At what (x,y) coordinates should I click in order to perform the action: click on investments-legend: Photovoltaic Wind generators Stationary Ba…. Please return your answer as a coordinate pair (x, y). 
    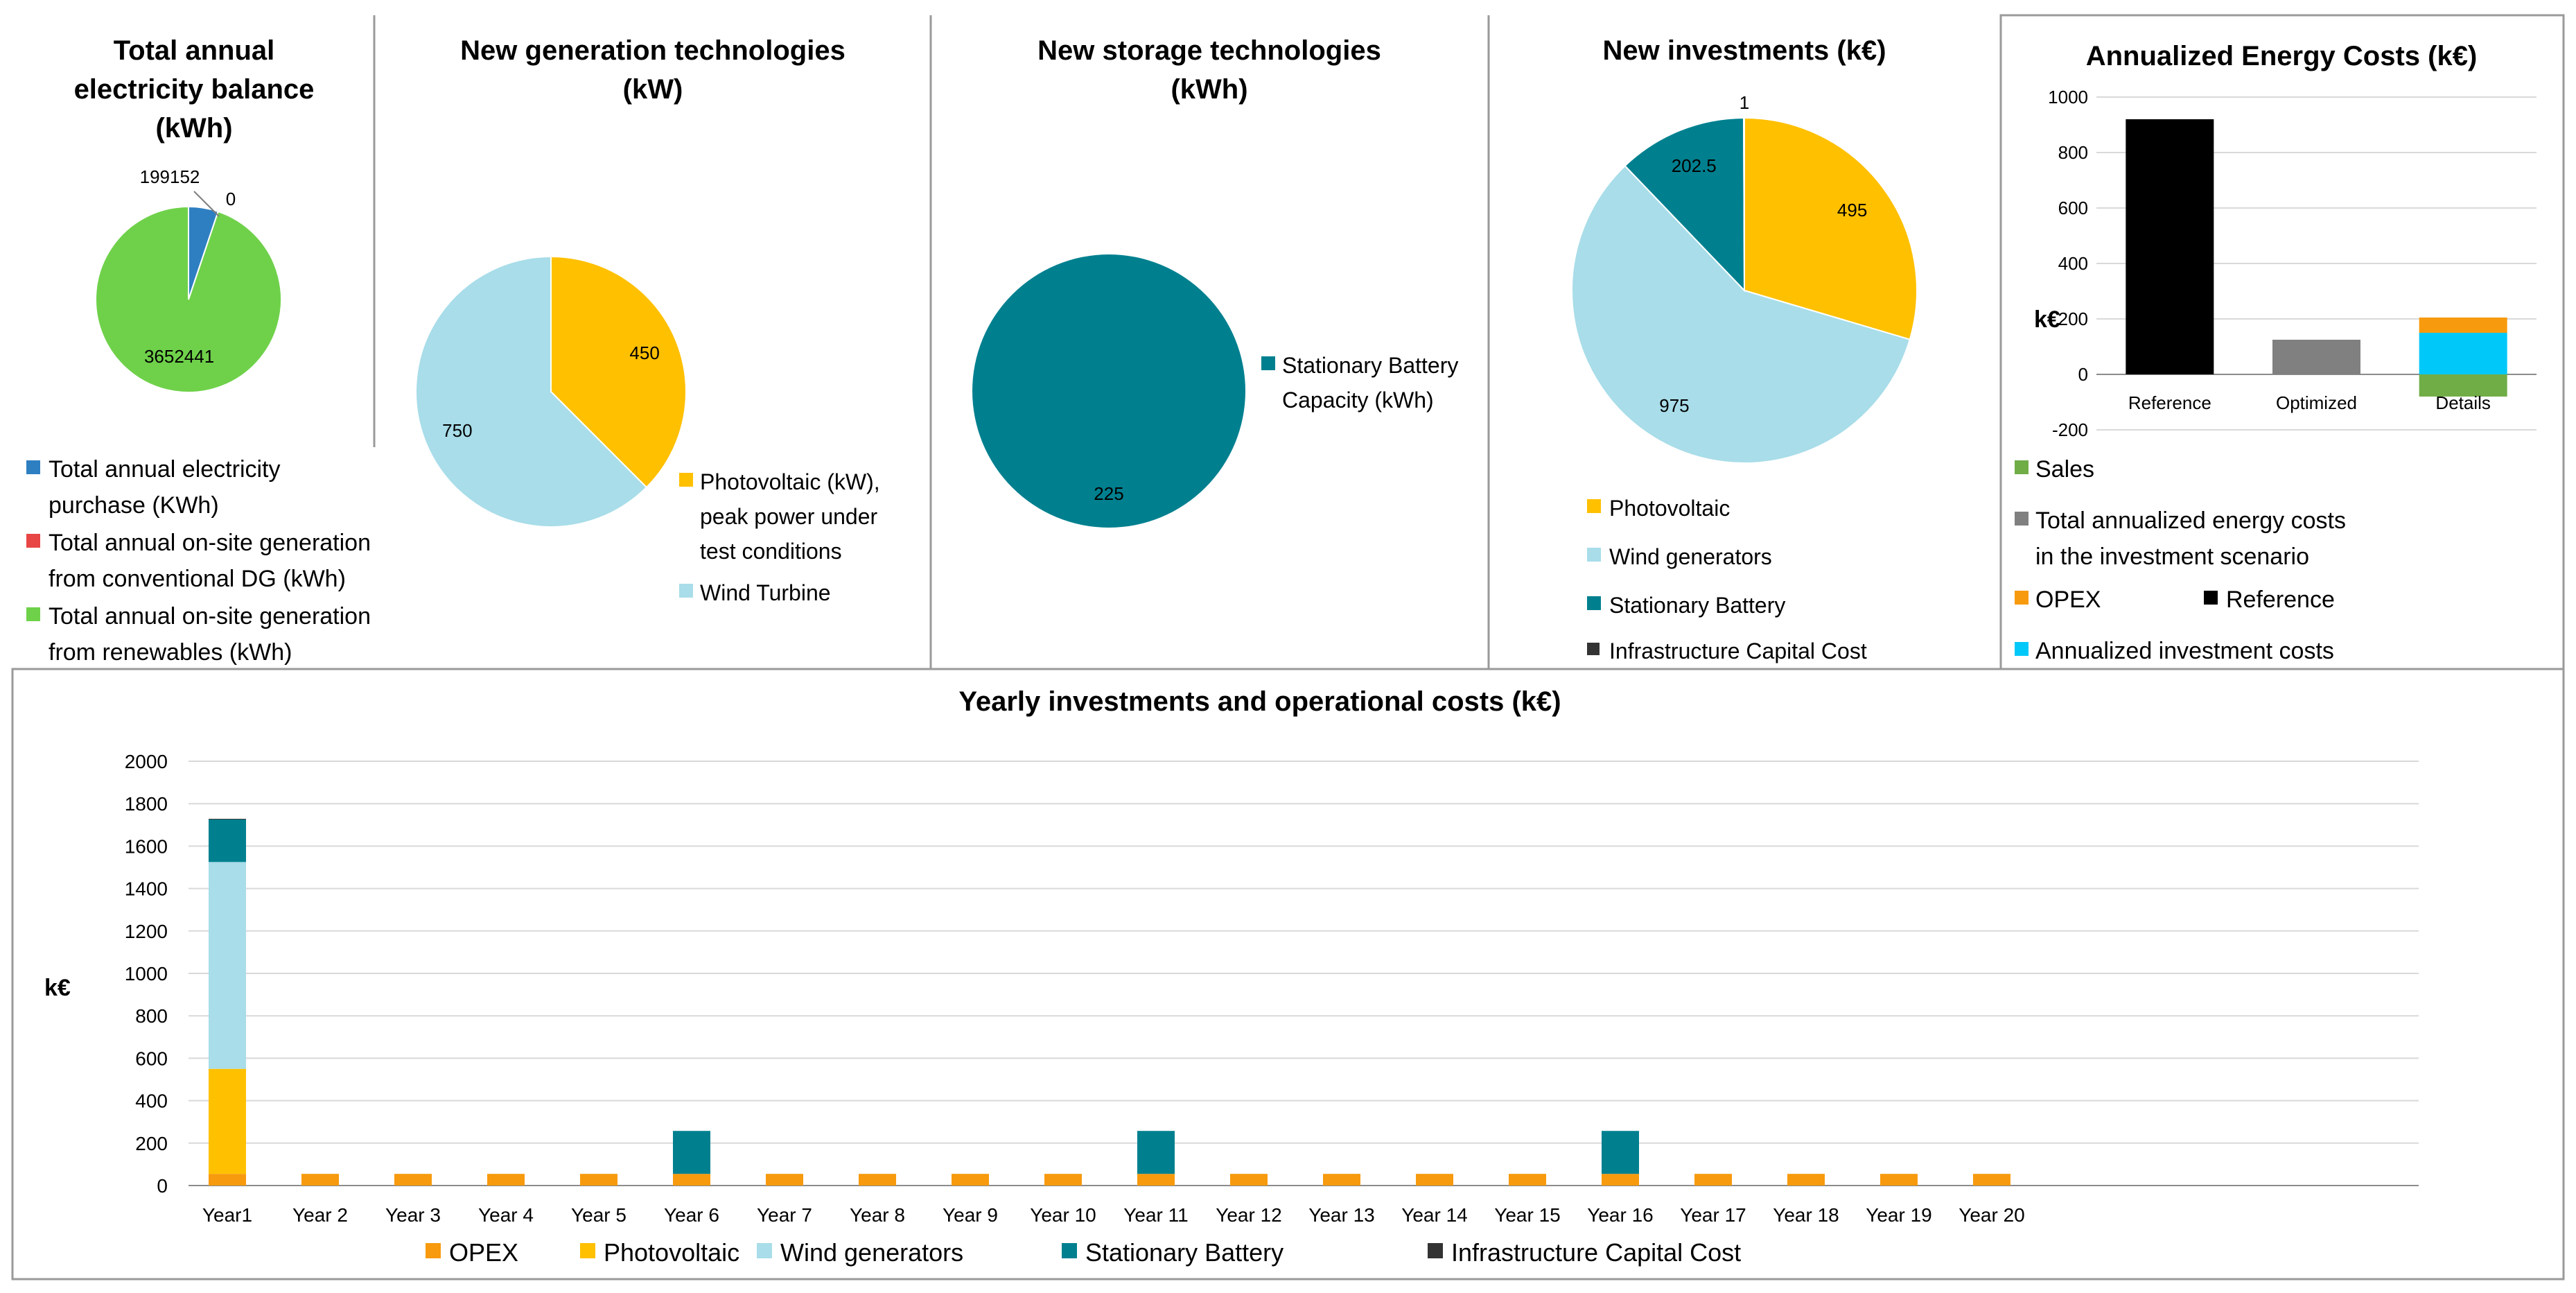
    Looking at the image, I should click on (1727, 579).